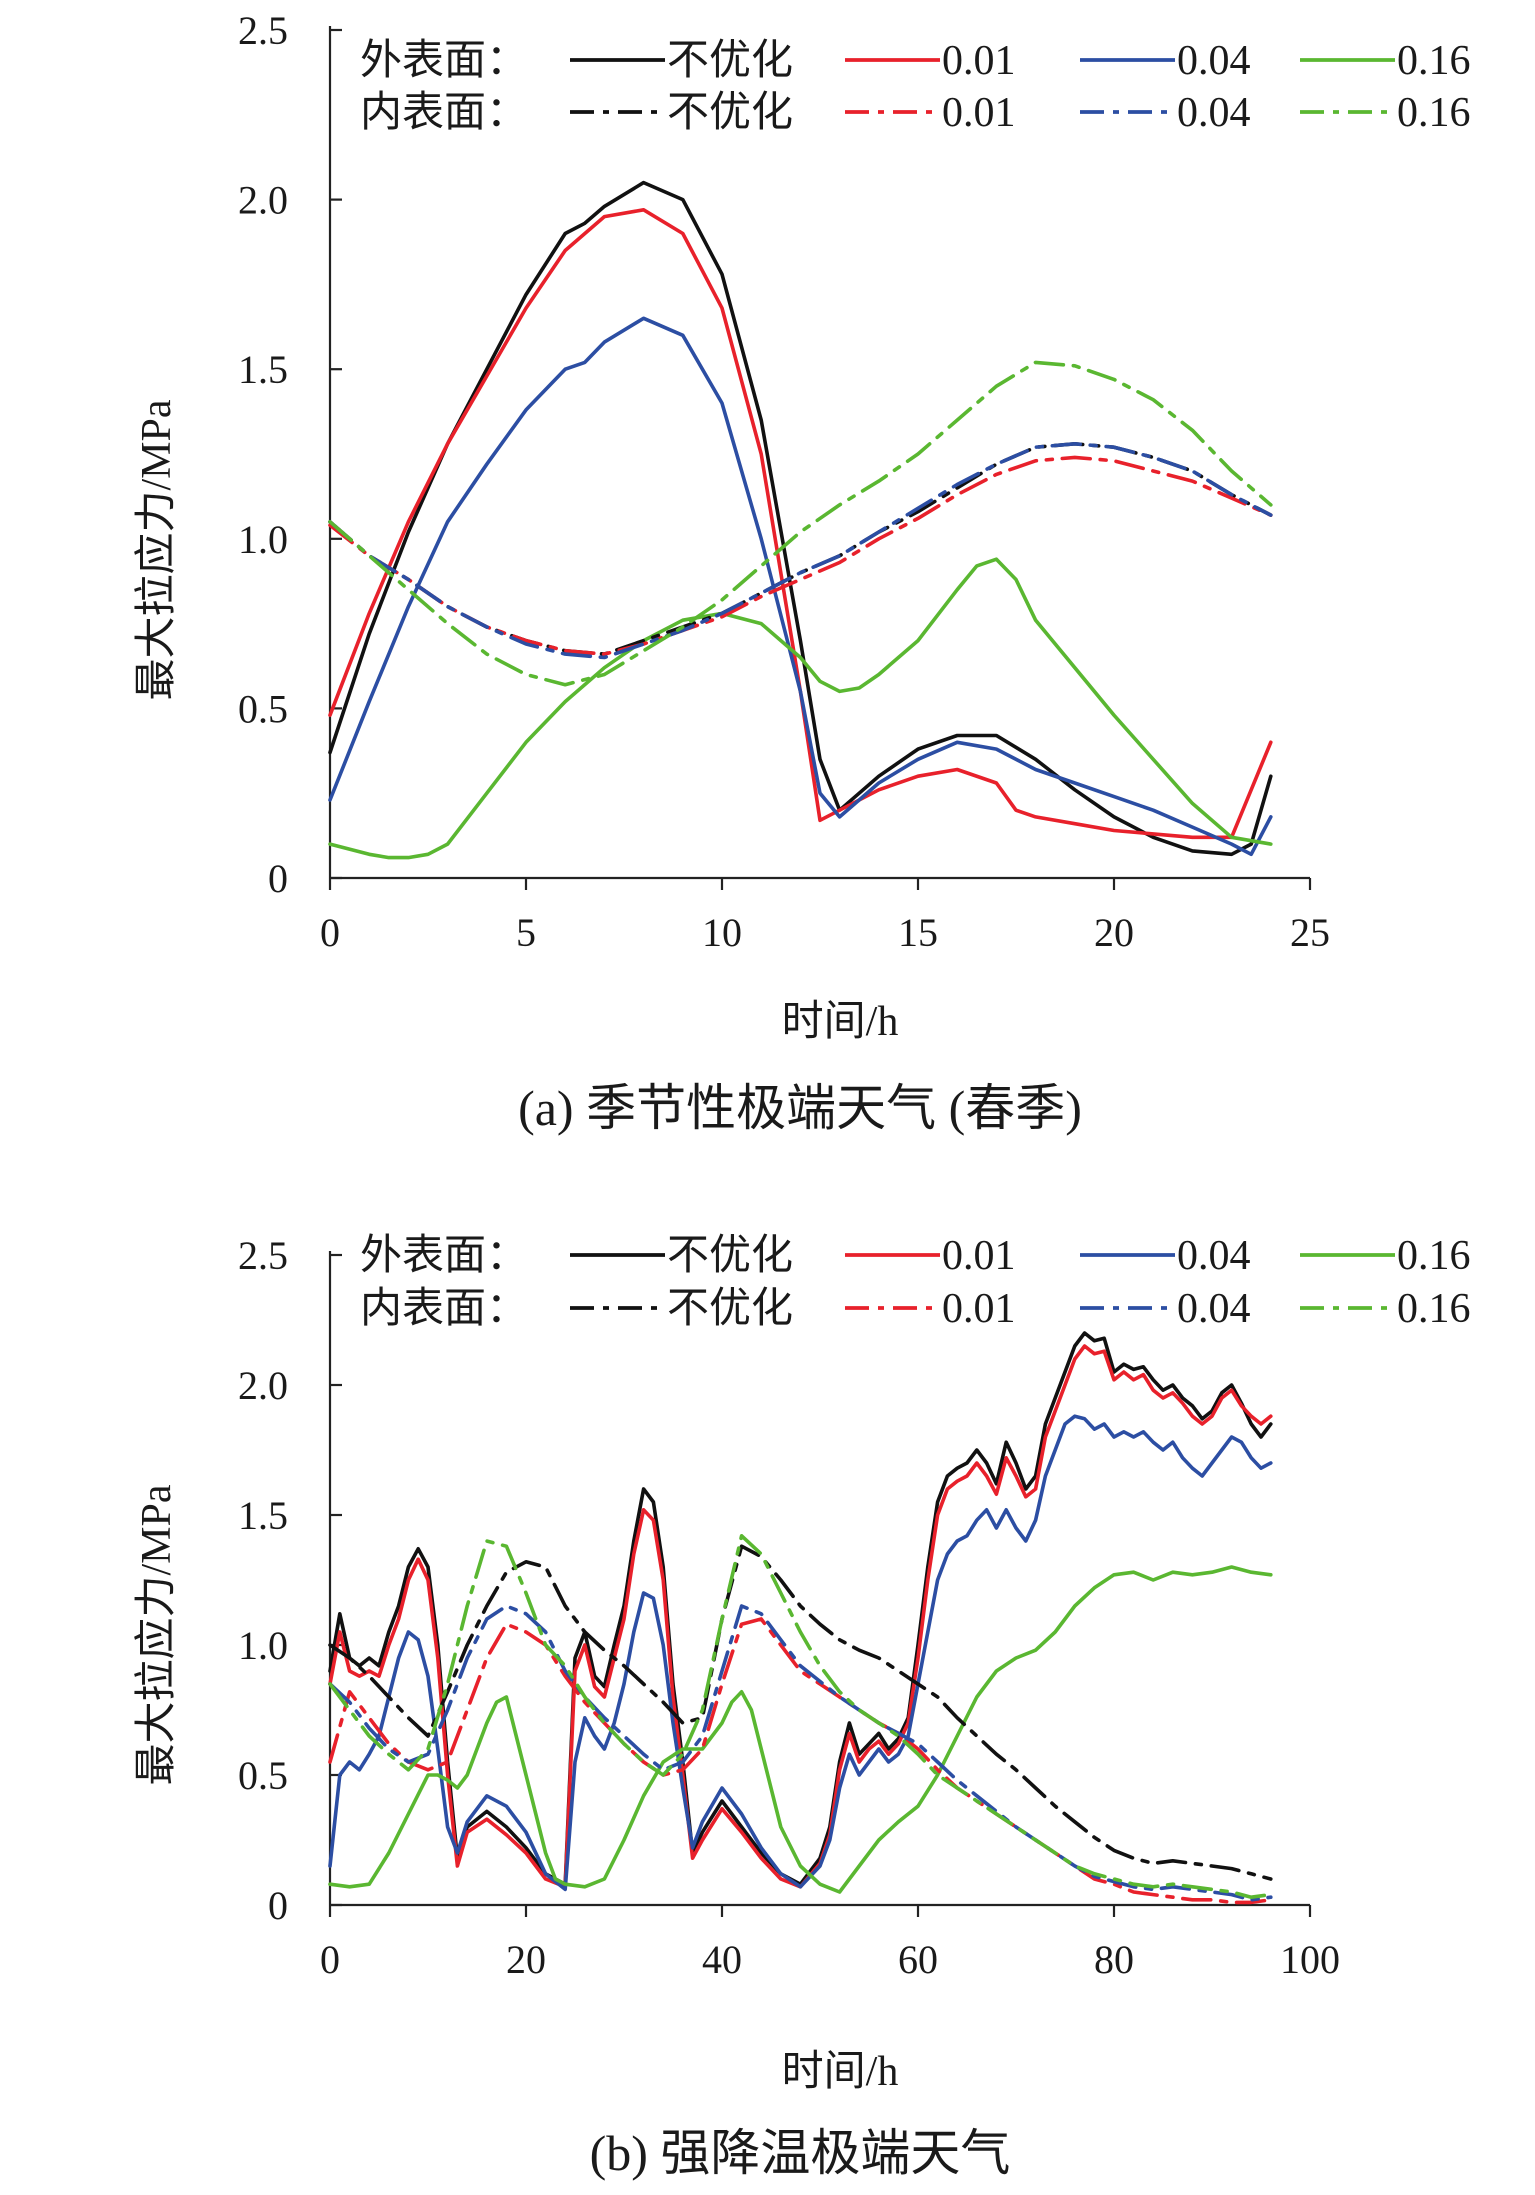  I want to click on panel-b-x-tick-label: 40, so click(722, 1959).